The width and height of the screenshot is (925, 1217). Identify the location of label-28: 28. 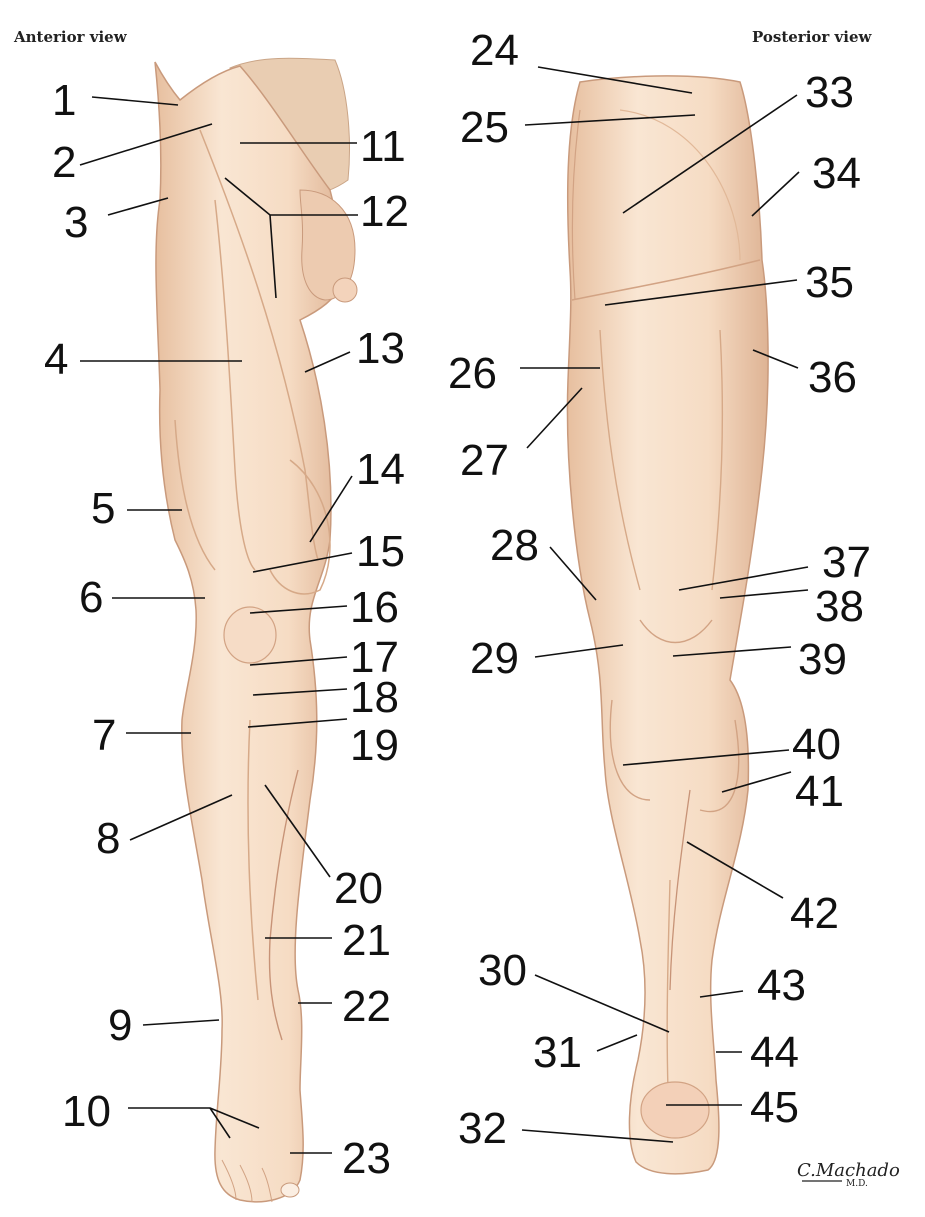
(514, 545).